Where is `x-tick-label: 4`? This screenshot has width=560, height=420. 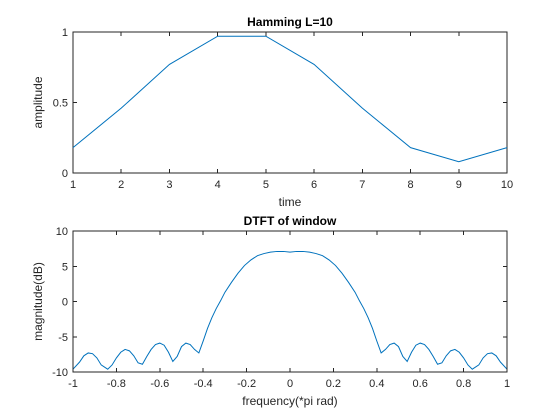
x-tick-label: 4 is located at coordinates (218, 185).